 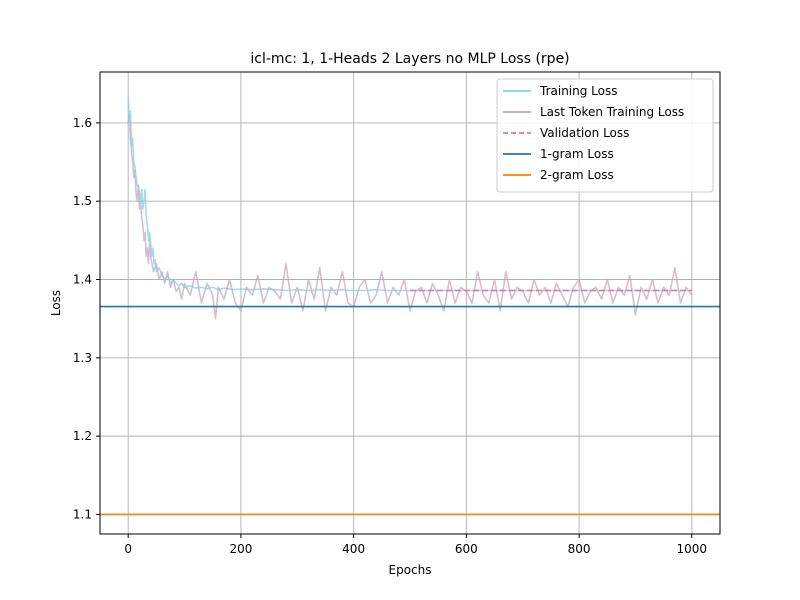 I want to click on y-tick-label: 1.6, so click(x=82, y=123).